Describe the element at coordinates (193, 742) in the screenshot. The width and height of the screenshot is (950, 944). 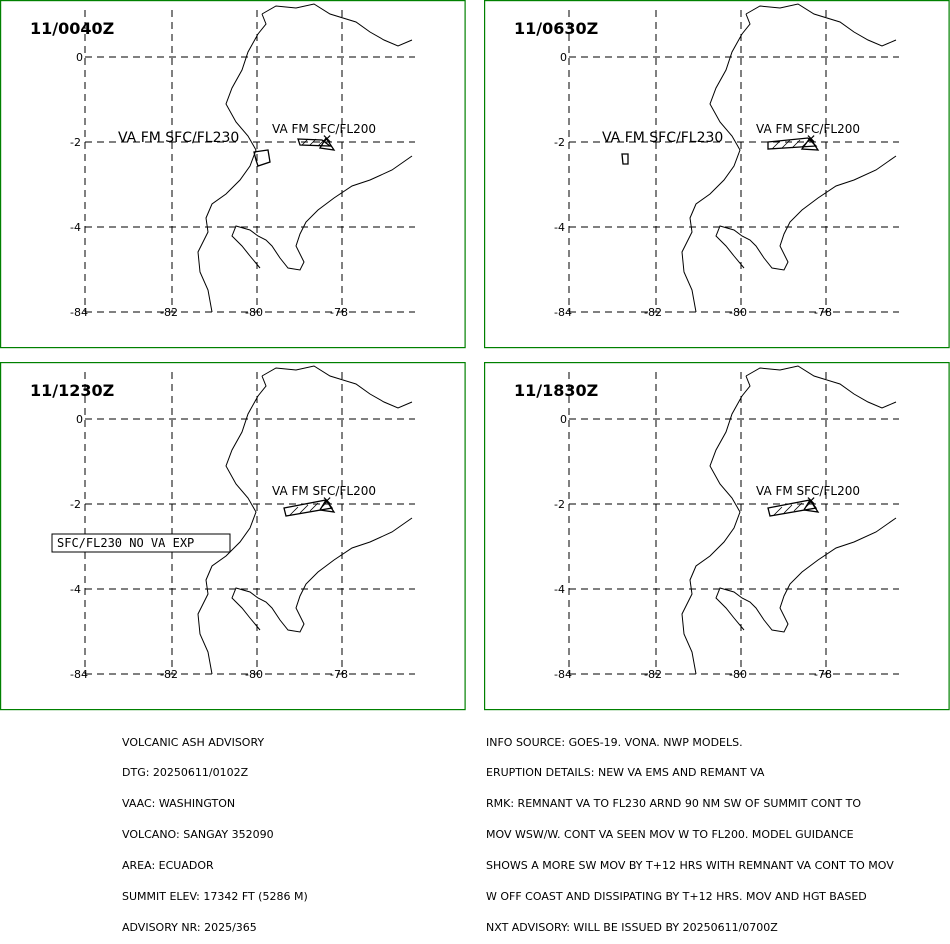
I see `advisory-line: VOLCANIC ASH ADVISORY` at that location.